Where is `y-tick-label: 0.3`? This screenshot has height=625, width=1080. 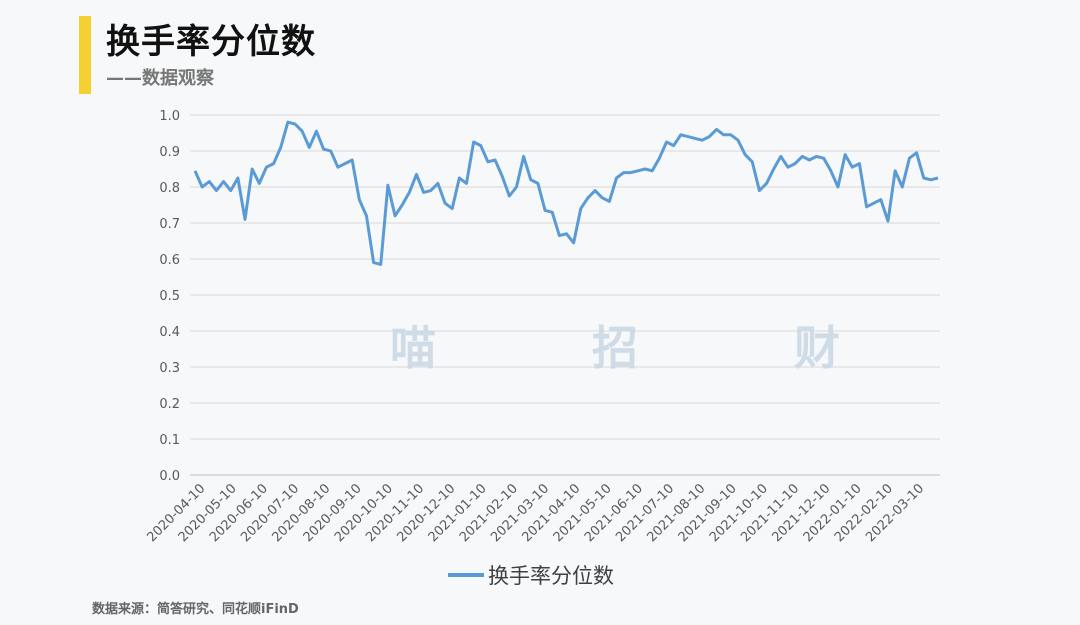 y-tick-label: 0.3 is located at coordinates (169, 368).